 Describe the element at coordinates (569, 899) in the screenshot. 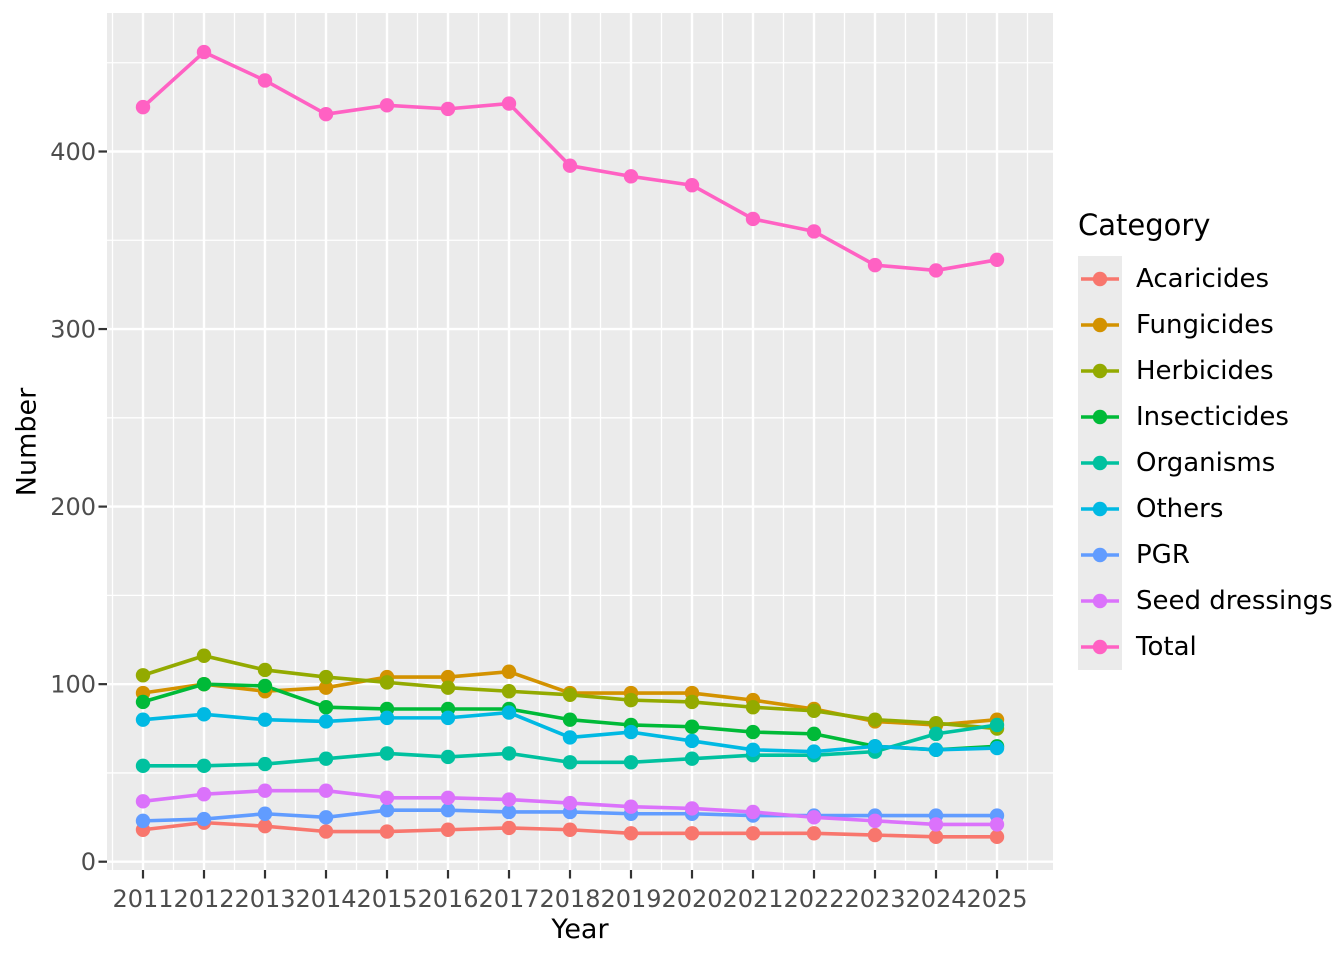

I see `x-tick-label: 2018` at that location.